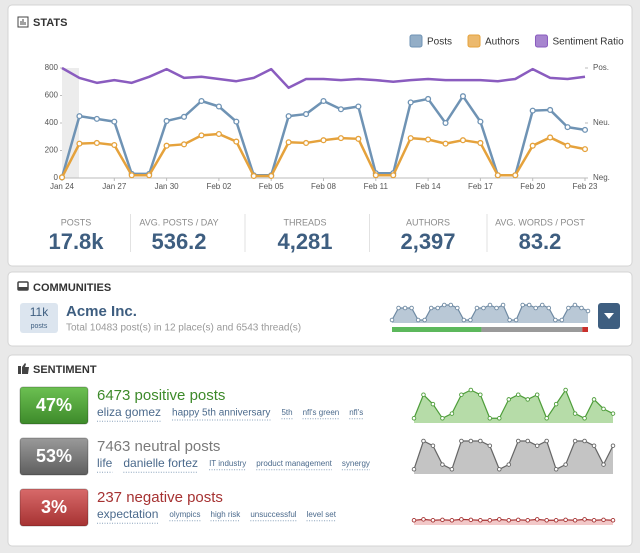 The height and width of the screenshot is (553, 640). What do you see at coordinates (127, 514) in the screenshot?
I see `tag: expectation` at bounding box center [127, 514].